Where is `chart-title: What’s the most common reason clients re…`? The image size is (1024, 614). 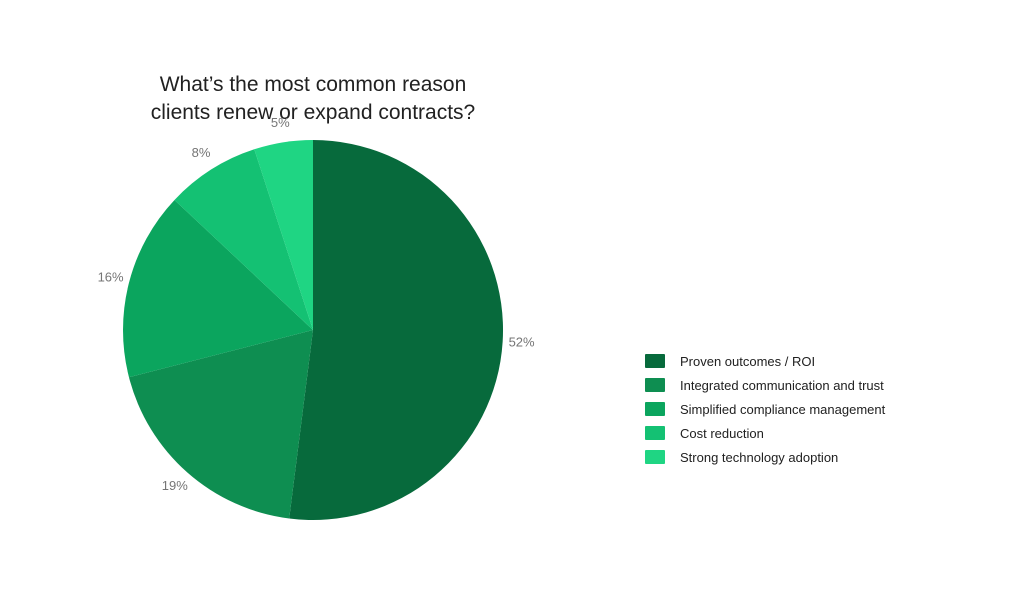
chart-title: What’s the most common reason clients re… is located at coordinates (313, 99).